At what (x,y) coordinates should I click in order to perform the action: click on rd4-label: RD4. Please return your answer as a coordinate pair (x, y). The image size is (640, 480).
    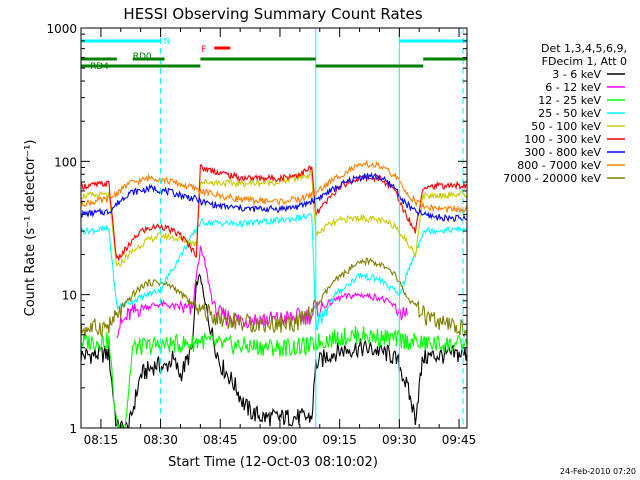
    Looking at the image, I should click on (99, 67).